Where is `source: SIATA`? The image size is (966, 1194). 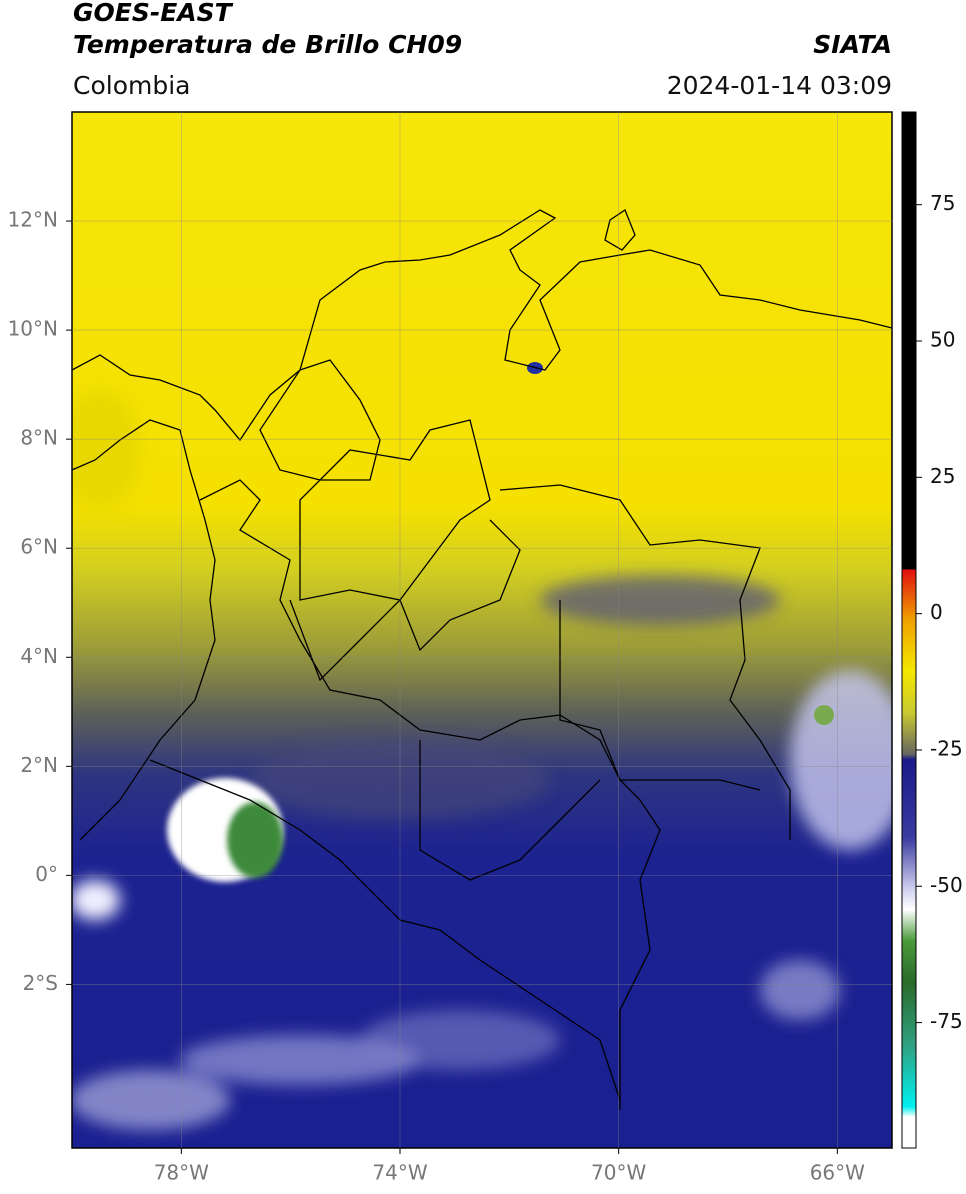
source: SIATA is located at coordinates (852, 44).